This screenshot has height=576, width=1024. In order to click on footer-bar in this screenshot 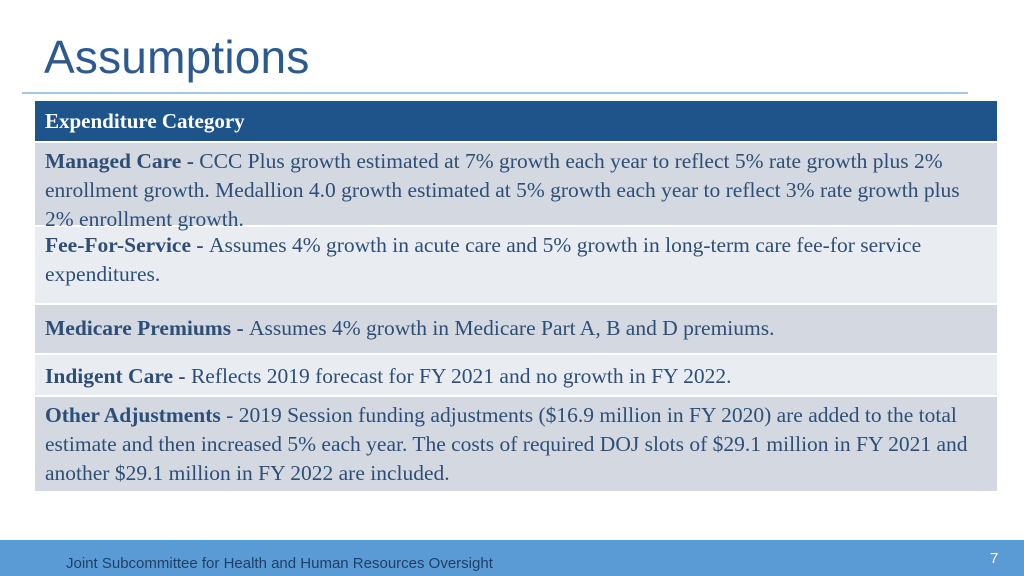, I will do `click(512, 558)`.